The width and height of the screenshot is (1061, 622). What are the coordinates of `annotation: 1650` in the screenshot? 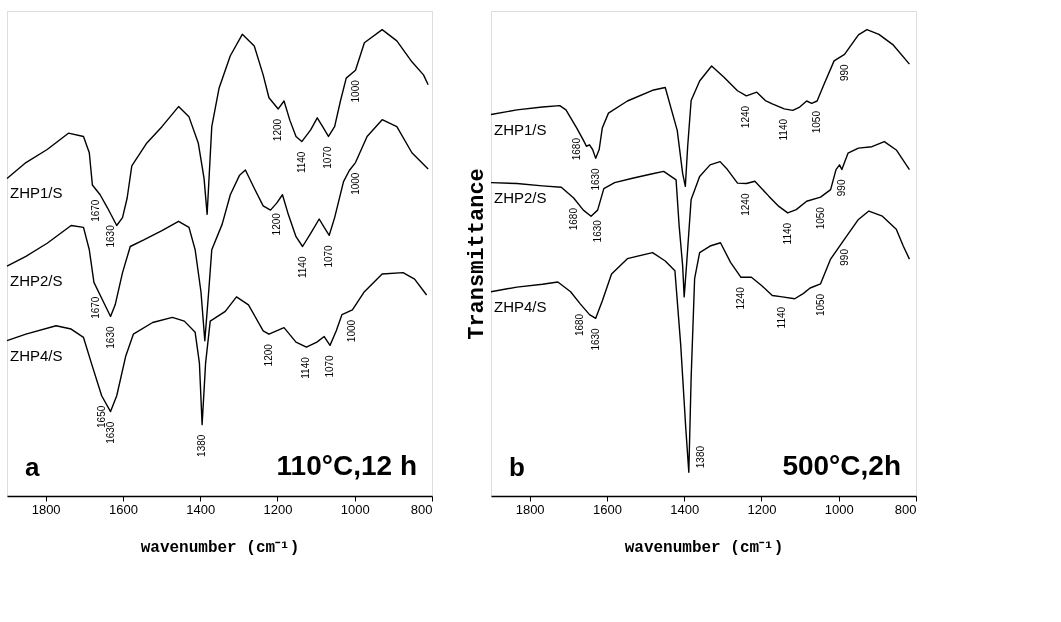 It's located at (101, 416).